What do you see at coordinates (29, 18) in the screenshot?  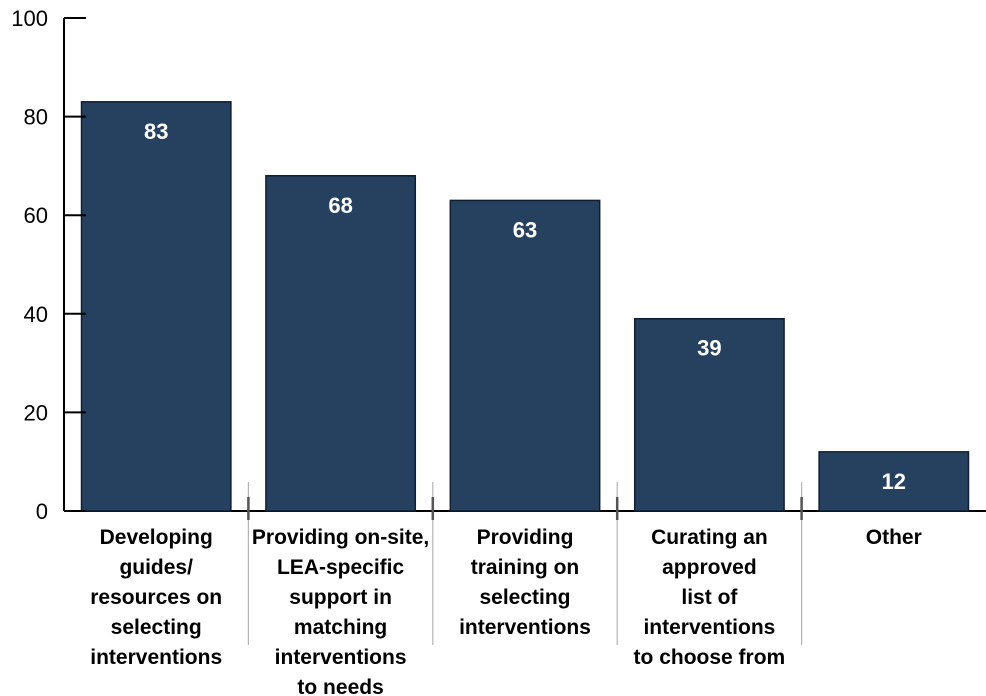 I see `y-tick-label: 100` at bounding box center [29, 18].